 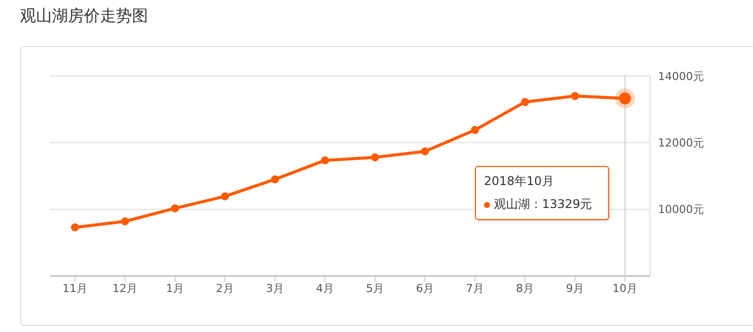 I want to click on x-tick-label: 6月, so click(x=425, y=288).